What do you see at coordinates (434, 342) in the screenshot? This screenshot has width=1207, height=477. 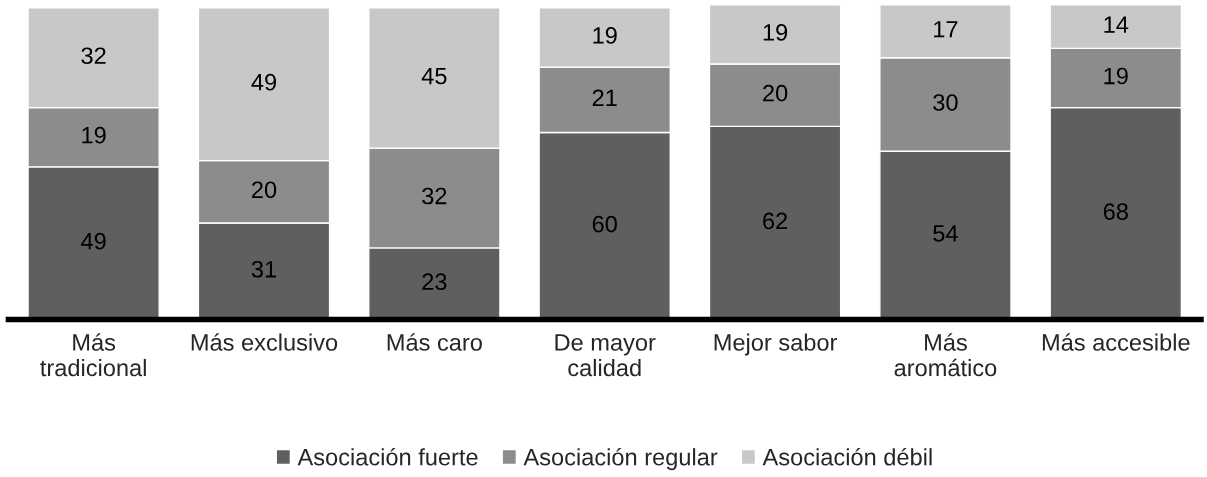 I see `x-tick-label: Más caro` at bounding box center [434, 342].